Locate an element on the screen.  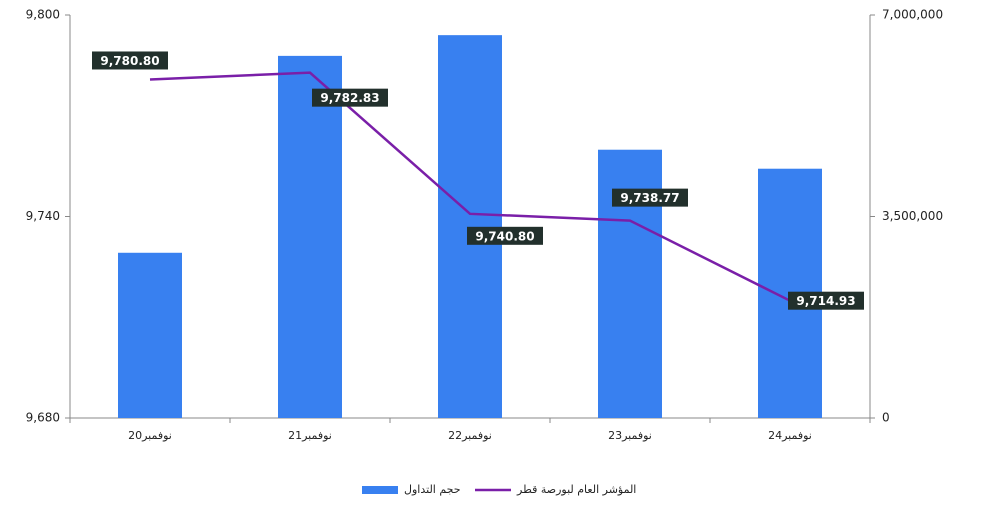
value-label: 9,714.93 is located at coordinates (826, 300).